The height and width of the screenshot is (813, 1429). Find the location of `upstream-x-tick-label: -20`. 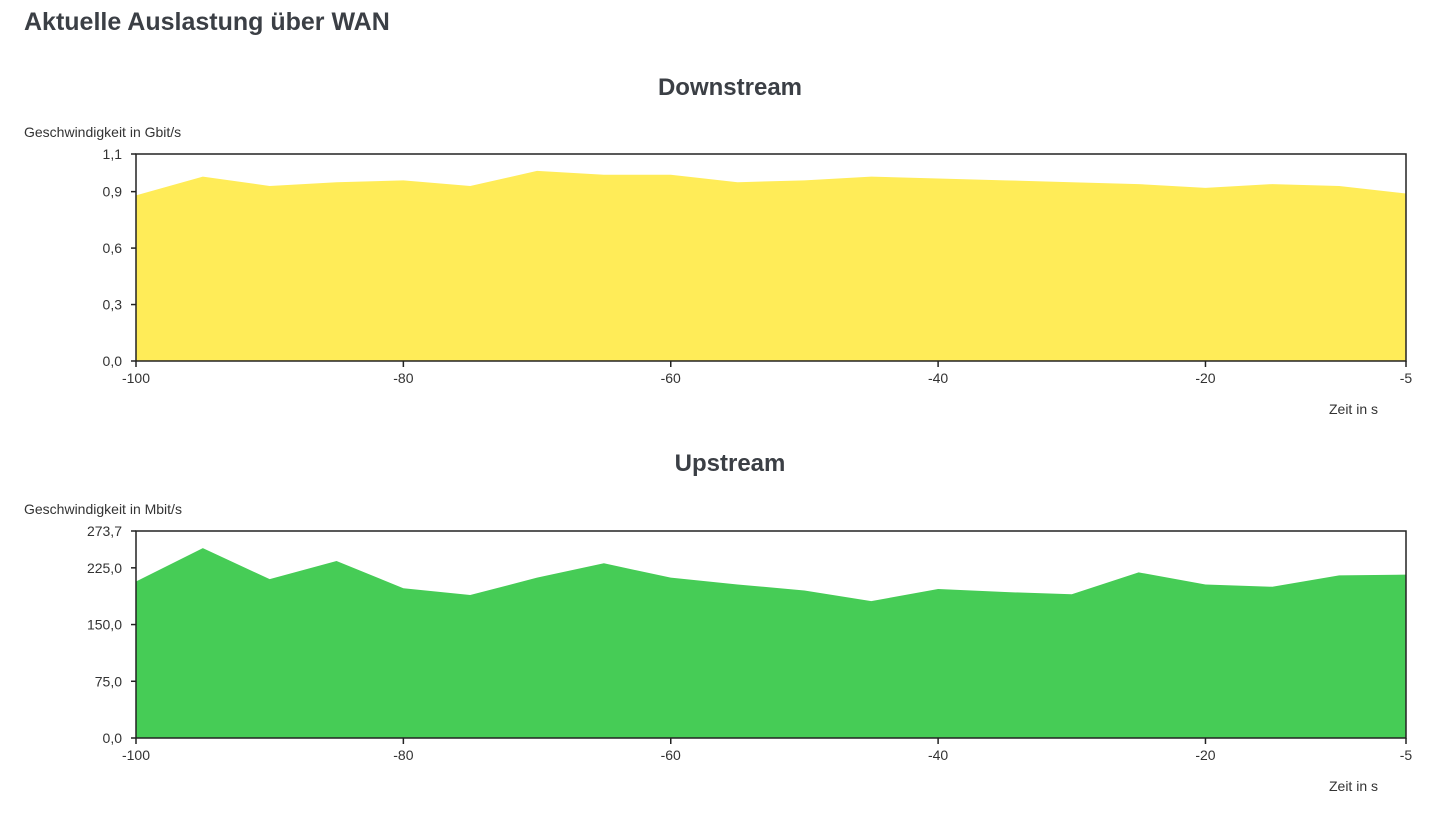

upstream-x-tick-label: -20 is located at coordinates (1205, 755).